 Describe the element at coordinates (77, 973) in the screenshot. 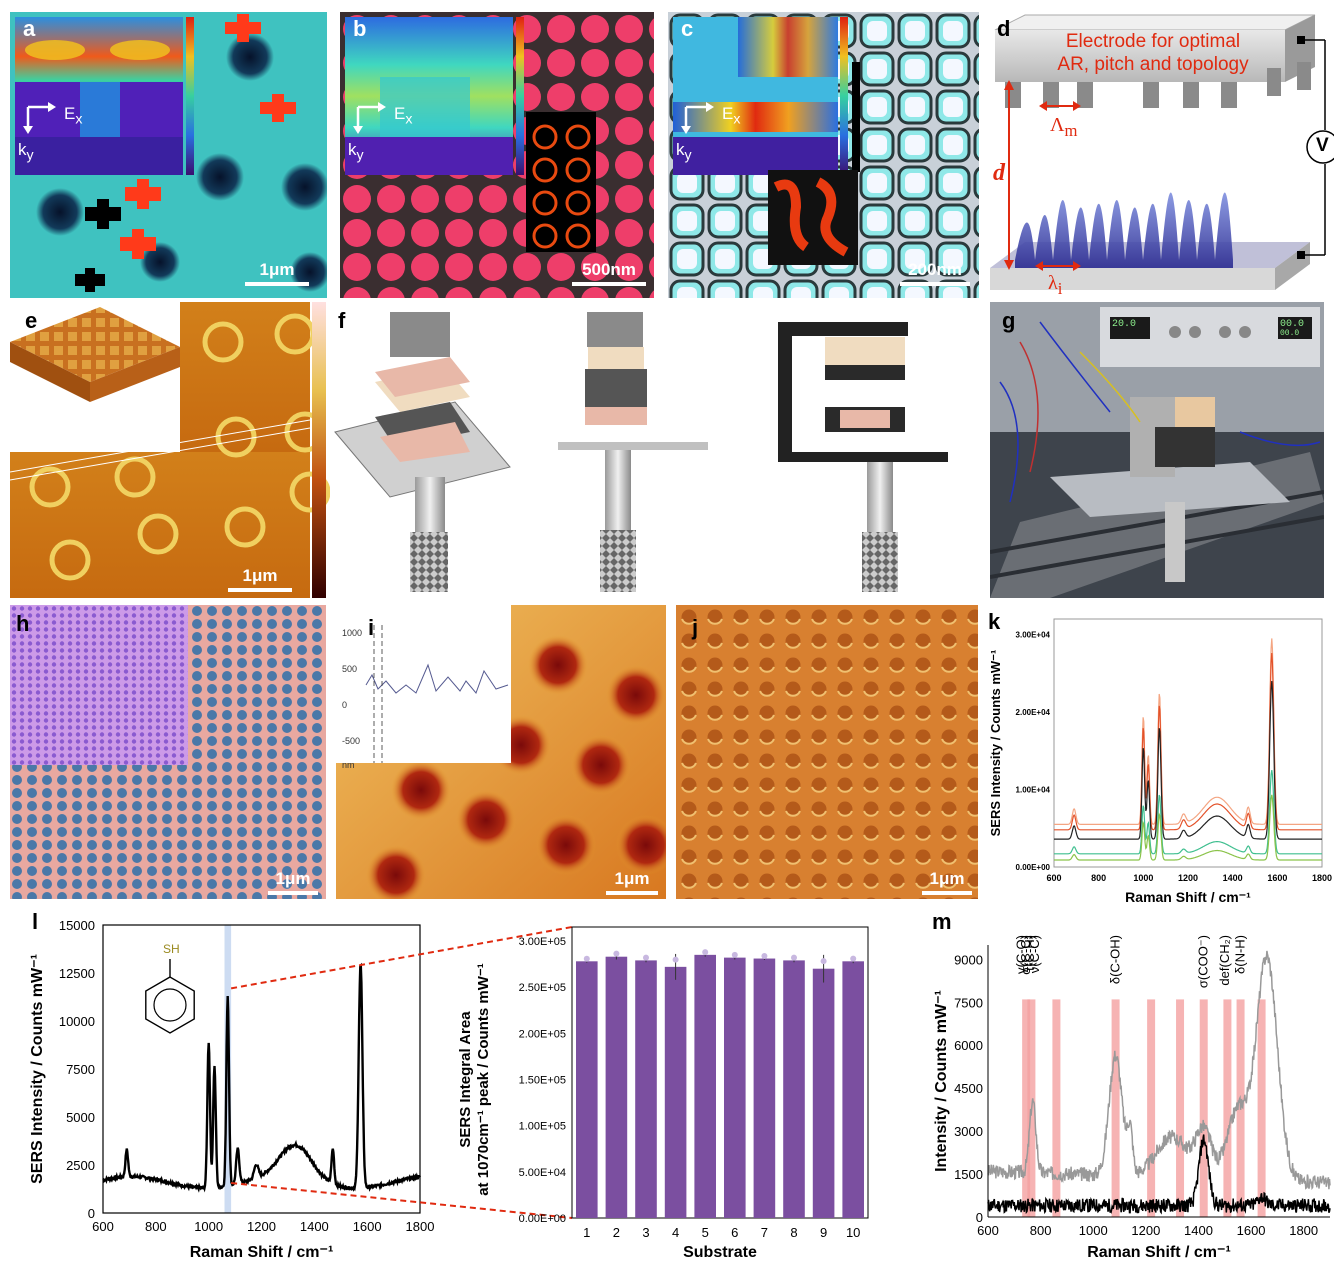

I see `y-tick-label: 12500` at that location.